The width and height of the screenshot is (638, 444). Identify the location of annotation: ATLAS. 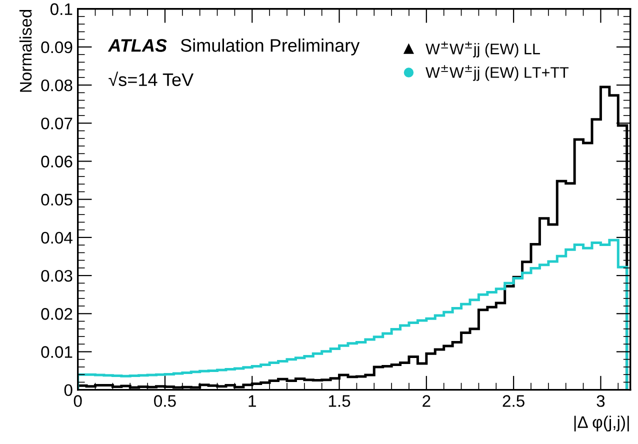
(137, 45).